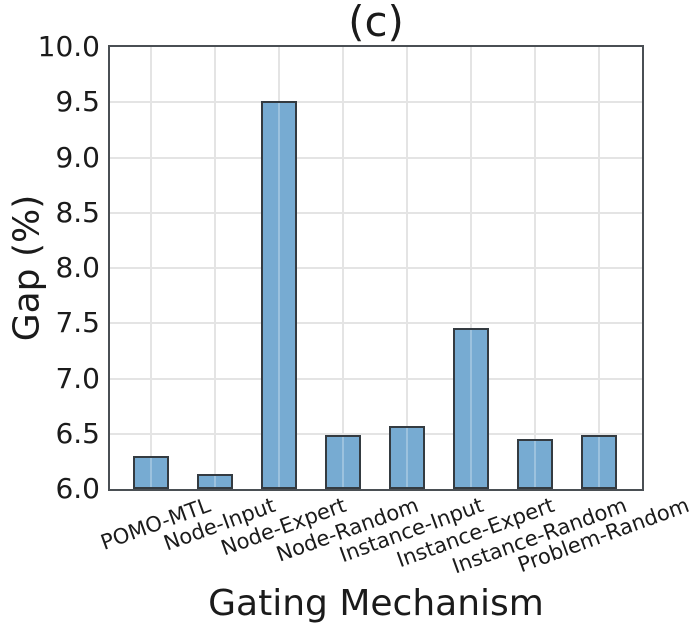  Describe the element at coordinates (68, 46) in the screenshot. I see `y-tick-label: 10.0` at that location.